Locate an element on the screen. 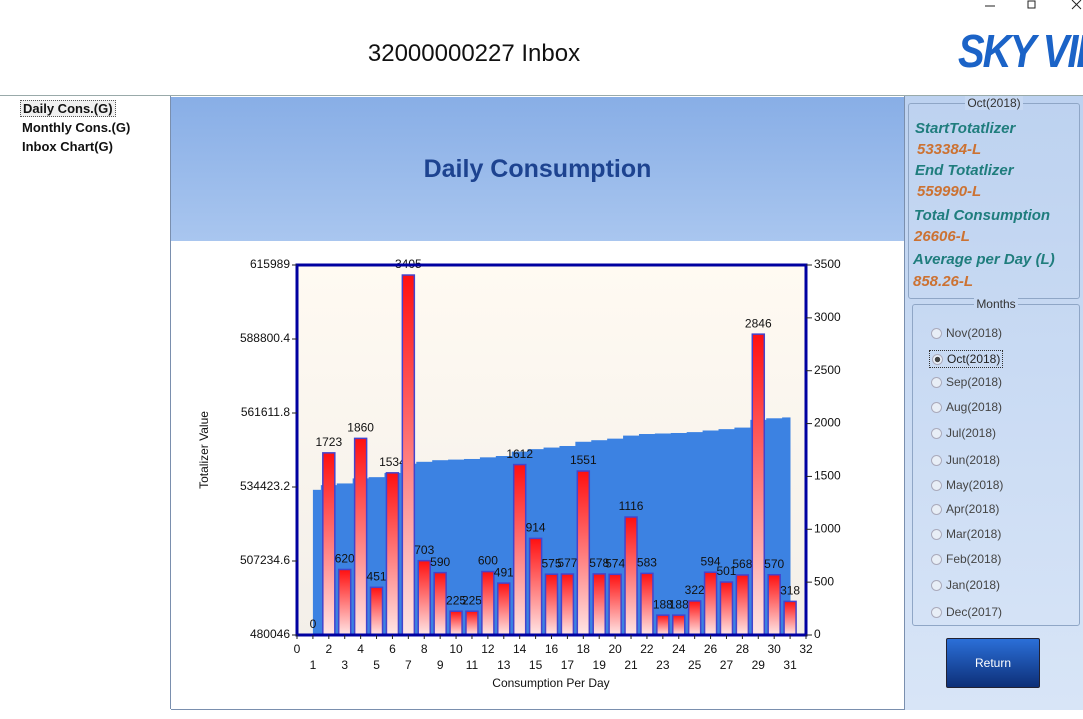 The width and height of the screenshot is (1083, 719). y2-tick-label: 2000 is located at coordinates (827, 423).